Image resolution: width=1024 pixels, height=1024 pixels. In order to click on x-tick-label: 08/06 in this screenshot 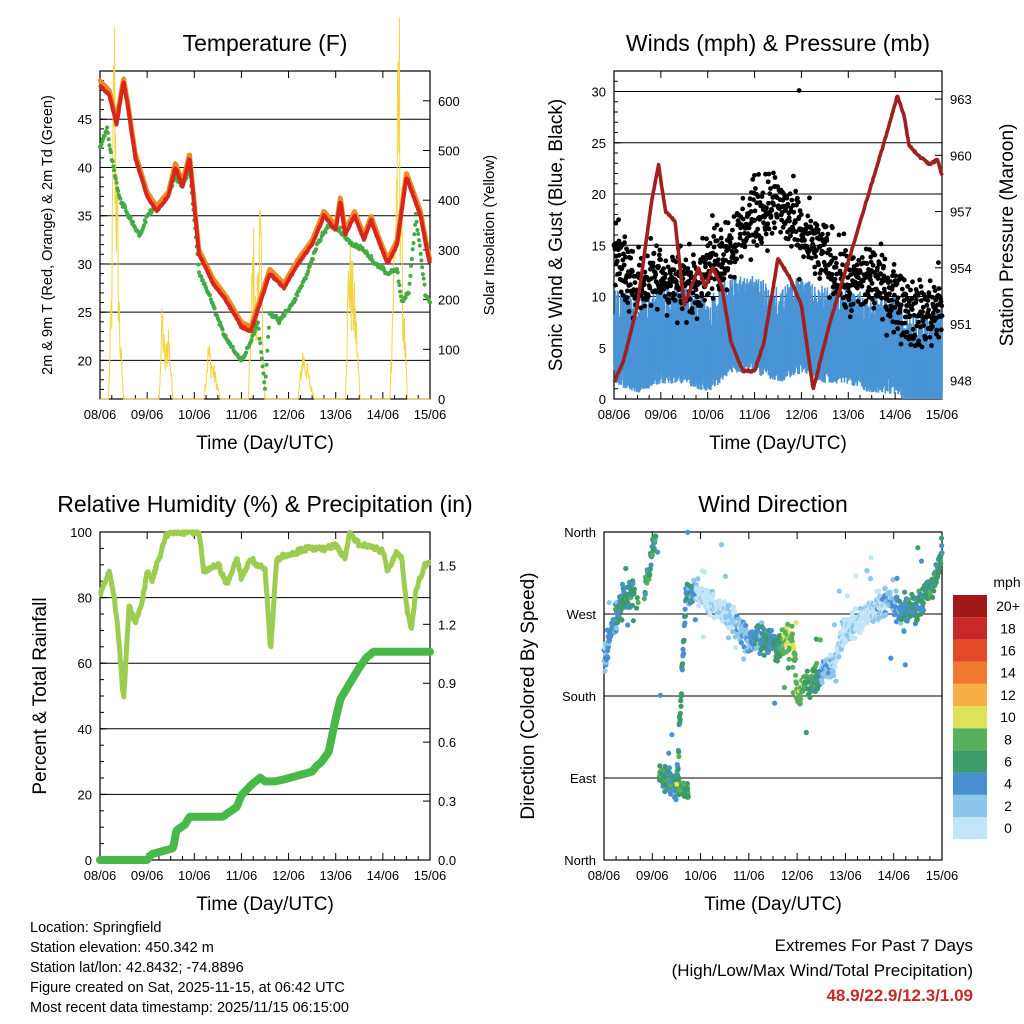, I will do `click(614, 414)`.